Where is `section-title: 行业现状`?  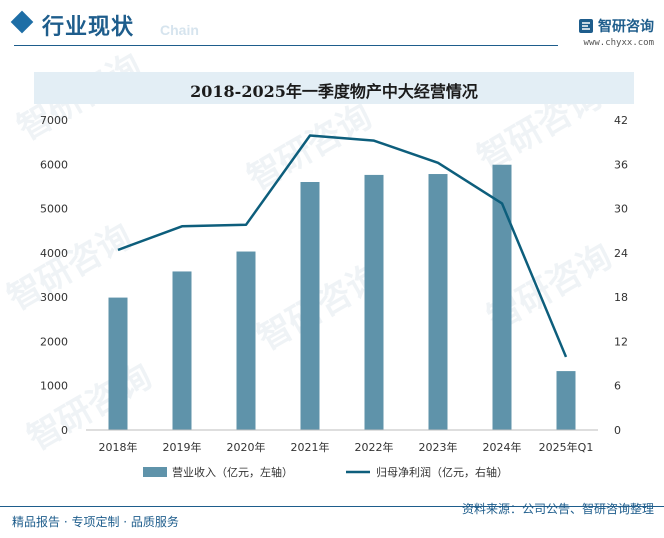
section-title: 行业现状 is located at coordinates (88, 27).